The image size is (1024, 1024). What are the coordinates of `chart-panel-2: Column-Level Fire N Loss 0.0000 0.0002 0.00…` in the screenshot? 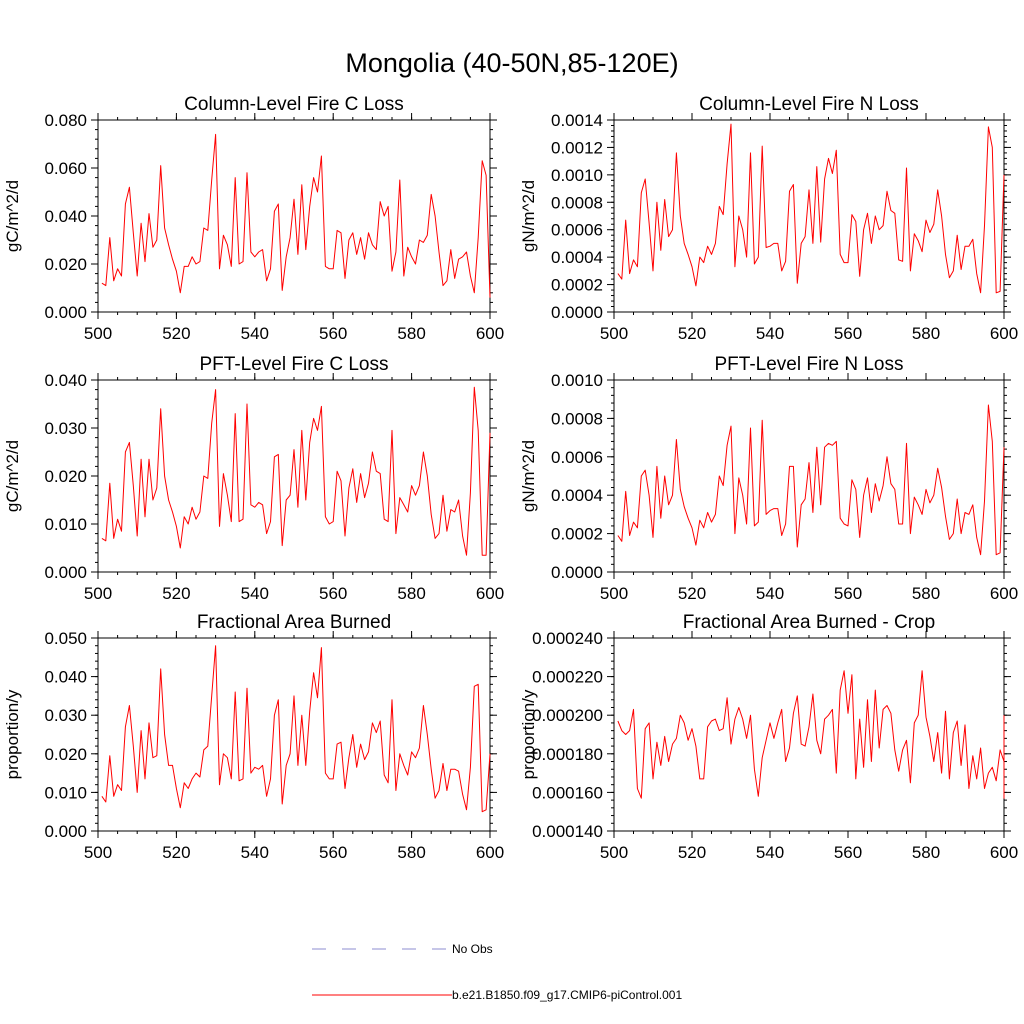 It's located at (768, 218).